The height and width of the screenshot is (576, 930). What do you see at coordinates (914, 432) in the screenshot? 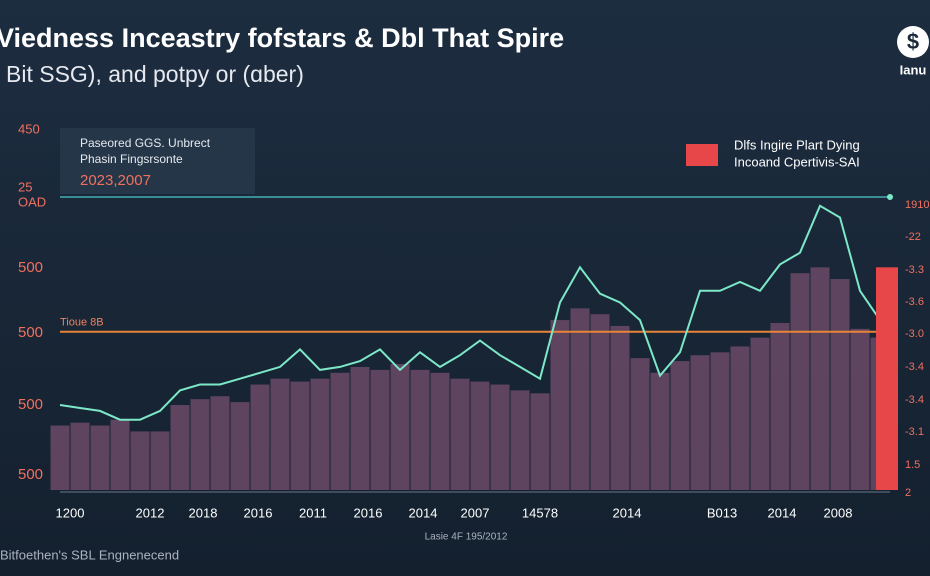
I see `y2-axis-label: -3.1` at bounding box center [914, 432].